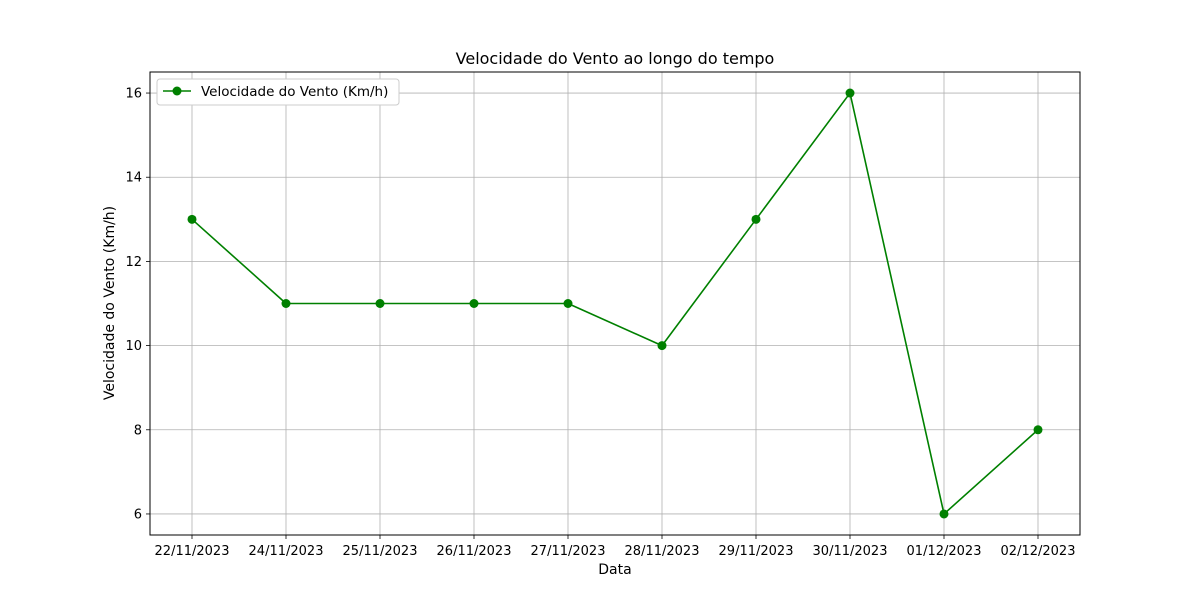 This screenshot has height=600, width=1200. Describe the element at coordinates (756, 551) in the screenshot. I see `x-tick-label: 29/11/2023` at that location.